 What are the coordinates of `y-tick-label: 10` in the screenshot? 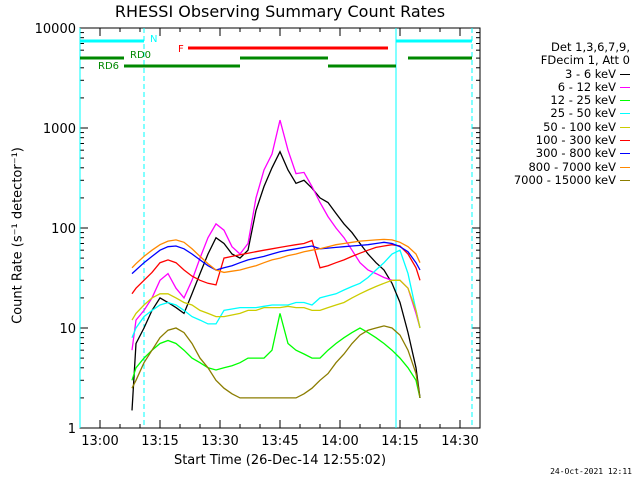 It's located at (67, 329).